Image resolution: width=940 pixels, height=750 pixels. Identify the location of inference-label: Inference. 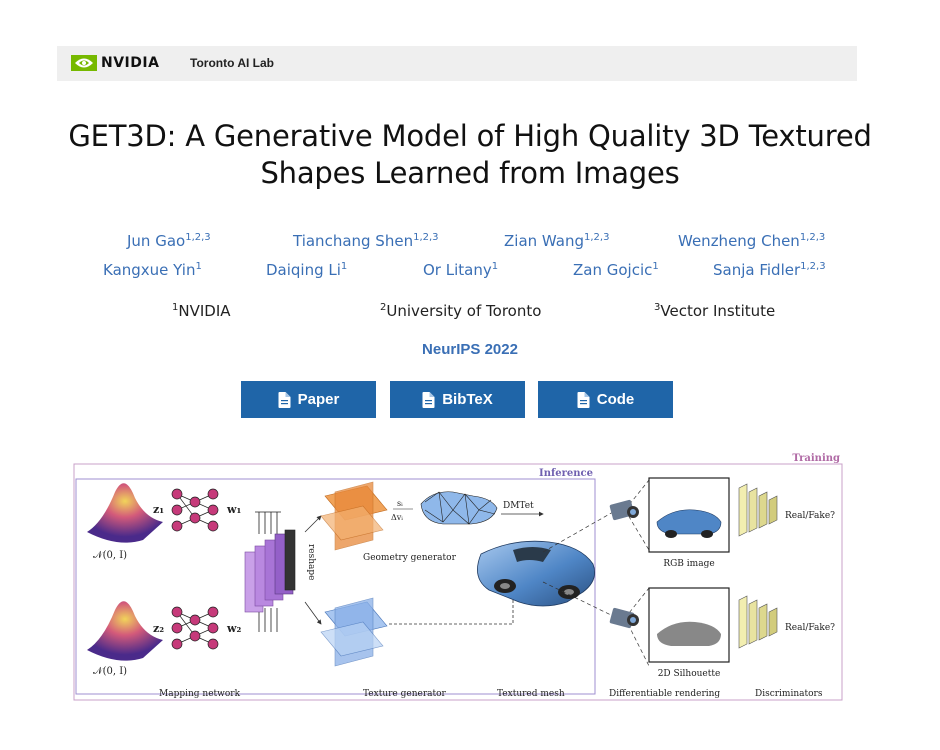
(566, 473).